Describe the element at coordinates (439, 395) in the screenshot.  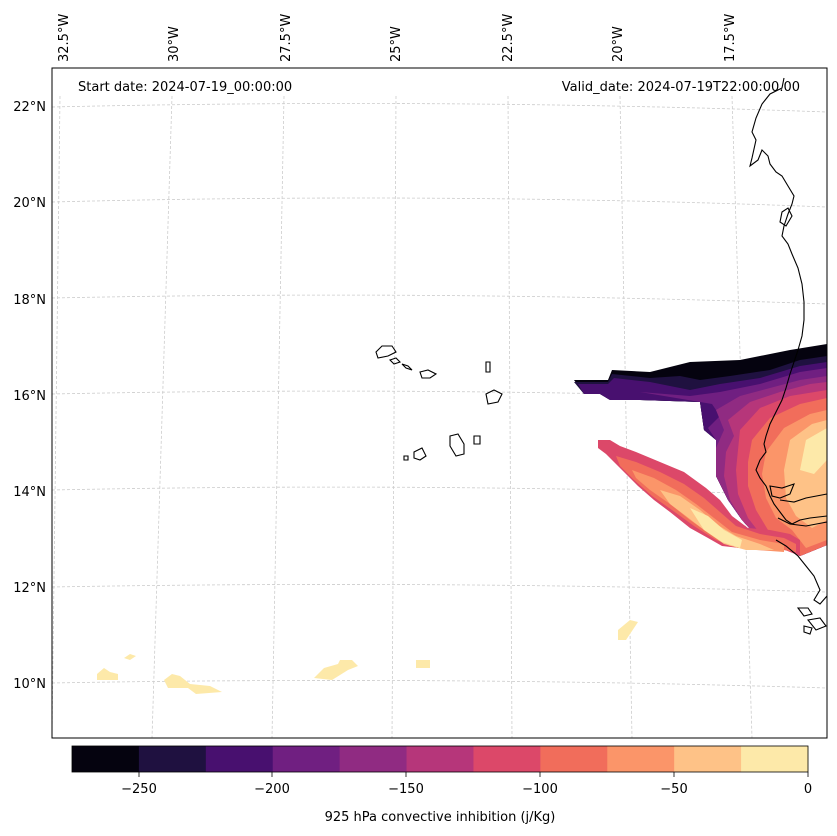
I see `parallel-16n` at that location.